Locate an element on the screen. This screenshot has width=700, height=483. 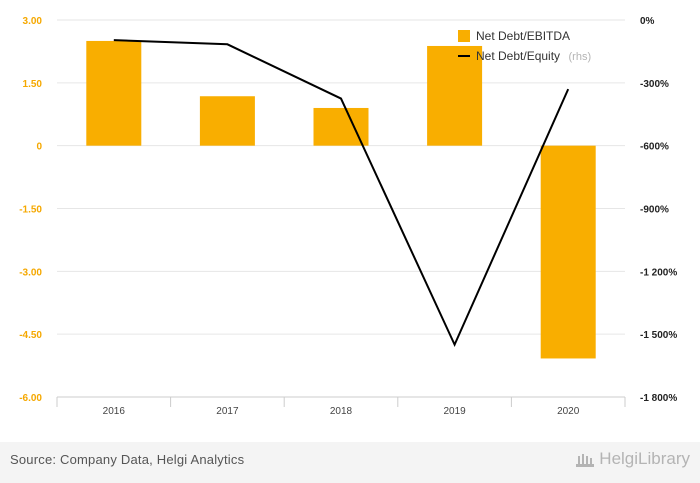
brand-name: HelgiLibrary is located at coordinates (644, 458).